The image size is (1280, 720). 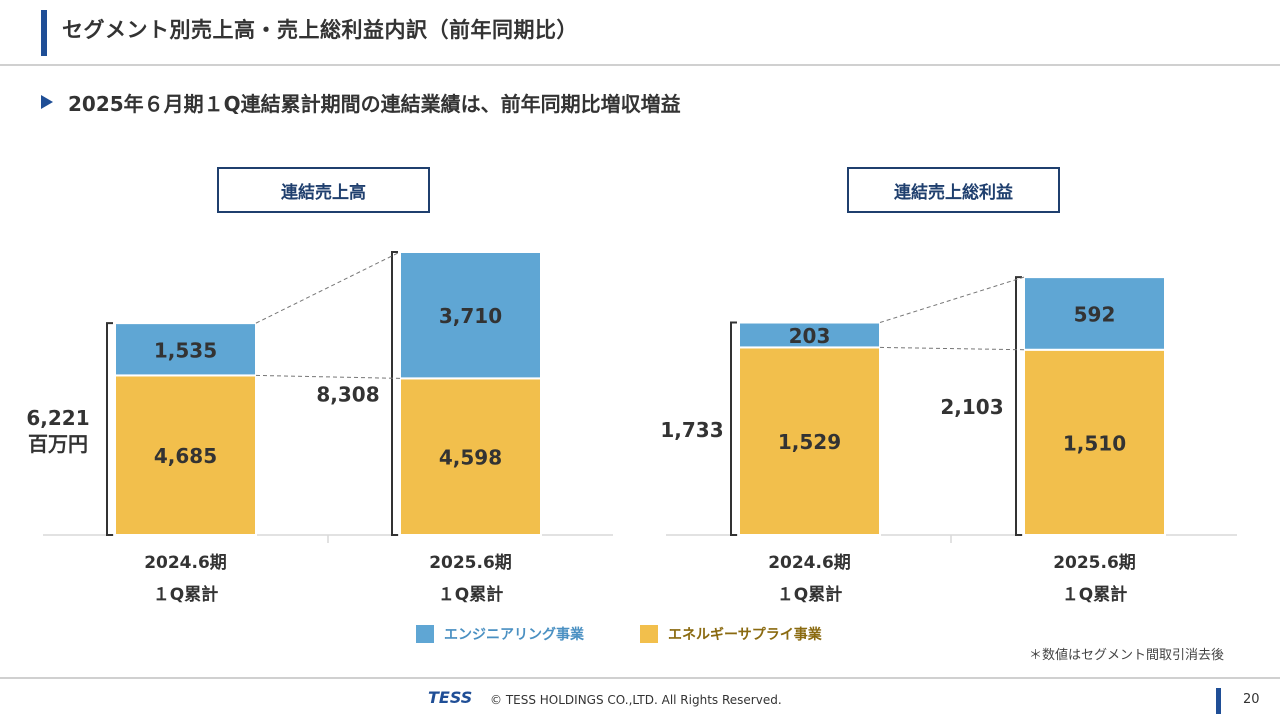 What do you see at coordinates (323, 190) in the screenshot?
I see `chart-title-sales: 連結売上高` at bounding box center [323, 190].